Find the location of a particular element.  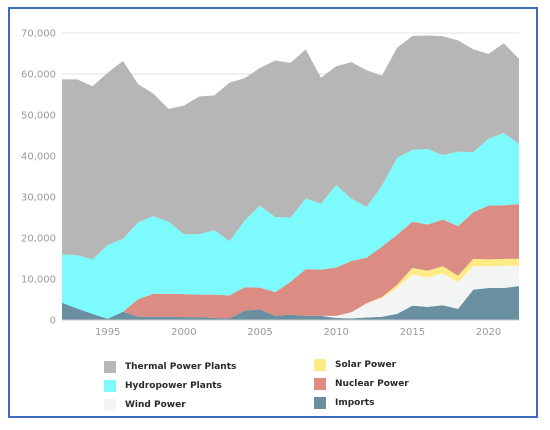

y-tick-label: 20,000 is located at coordinates (38, 239).